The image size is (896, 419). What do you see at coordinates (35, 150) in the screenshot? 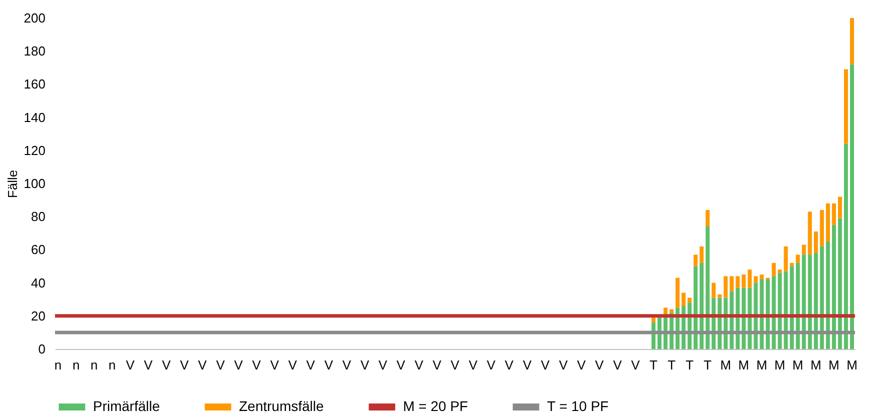
I see `y-tick-label: 120` at bounding box center [35, 150].